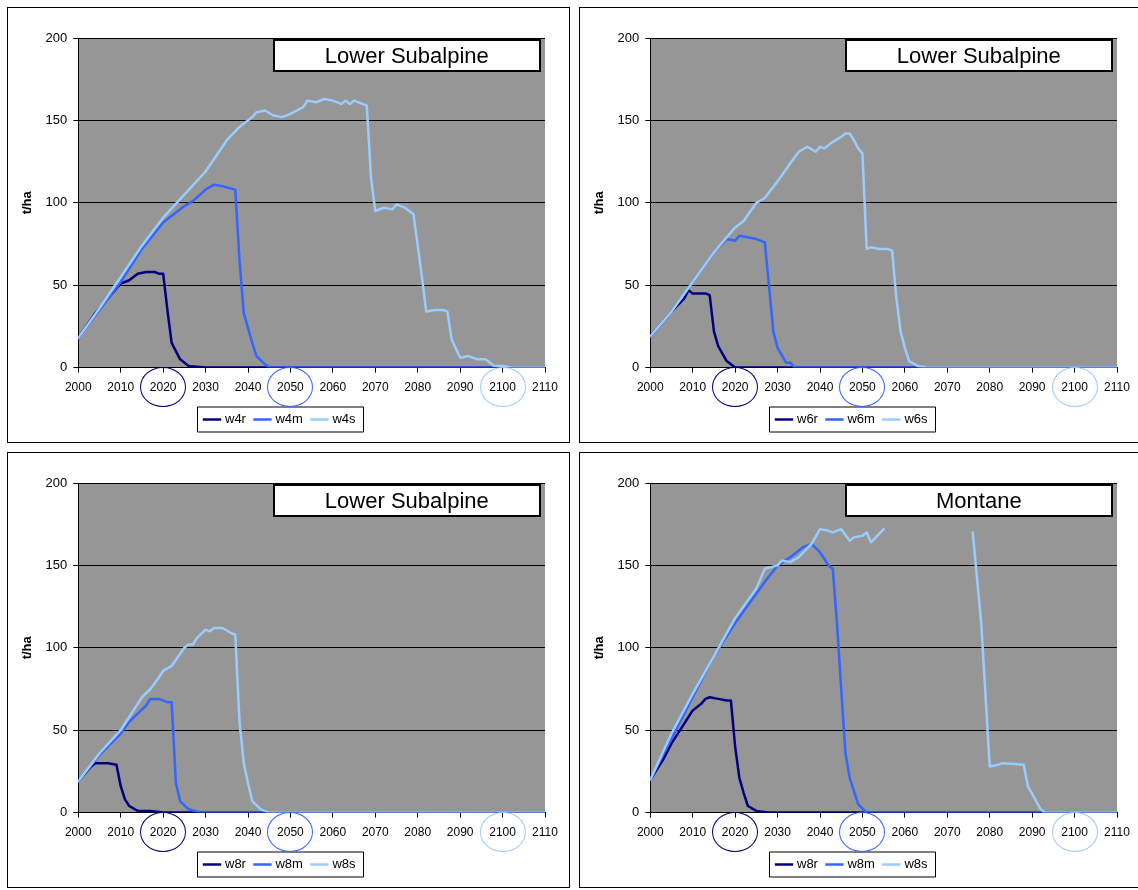 Image resolution: width=1138 pixels, height=890 pixels. Describe the element at coordinates (288, 419) in the screenshot. I see `legend-label: w4m` at that location.